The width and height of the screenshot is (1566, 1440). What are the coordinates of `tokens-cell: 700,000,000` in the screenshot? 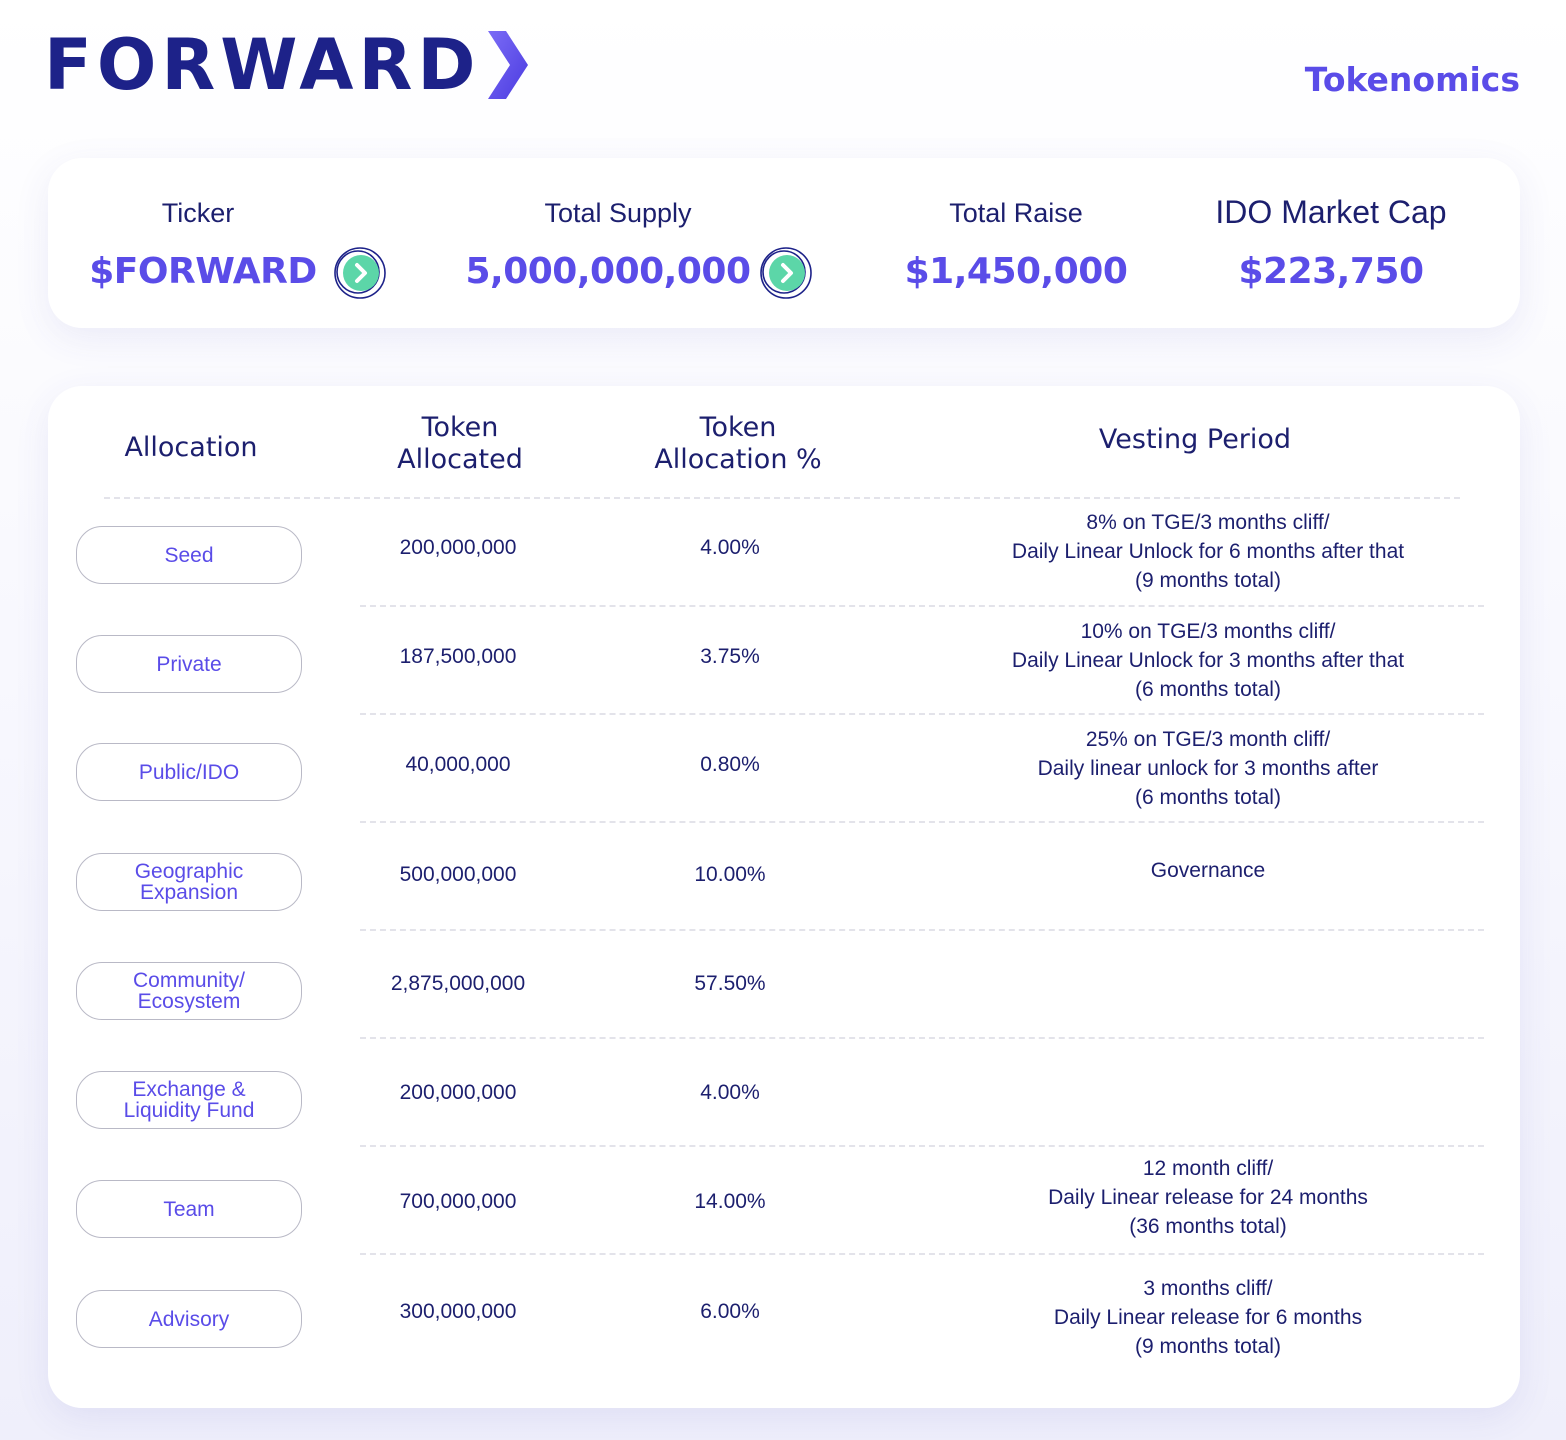 It's located at (458, 1201).